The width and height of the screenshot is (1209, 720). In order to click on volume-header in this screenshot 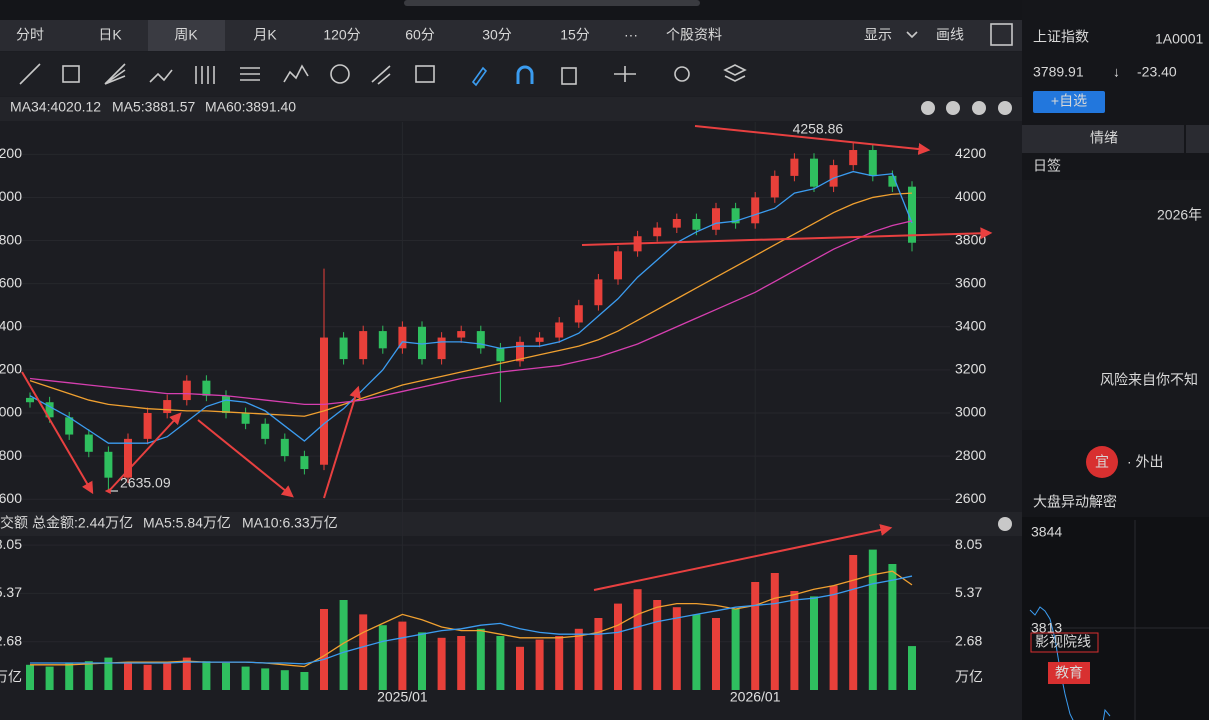, I will do `click(511, 524)`.